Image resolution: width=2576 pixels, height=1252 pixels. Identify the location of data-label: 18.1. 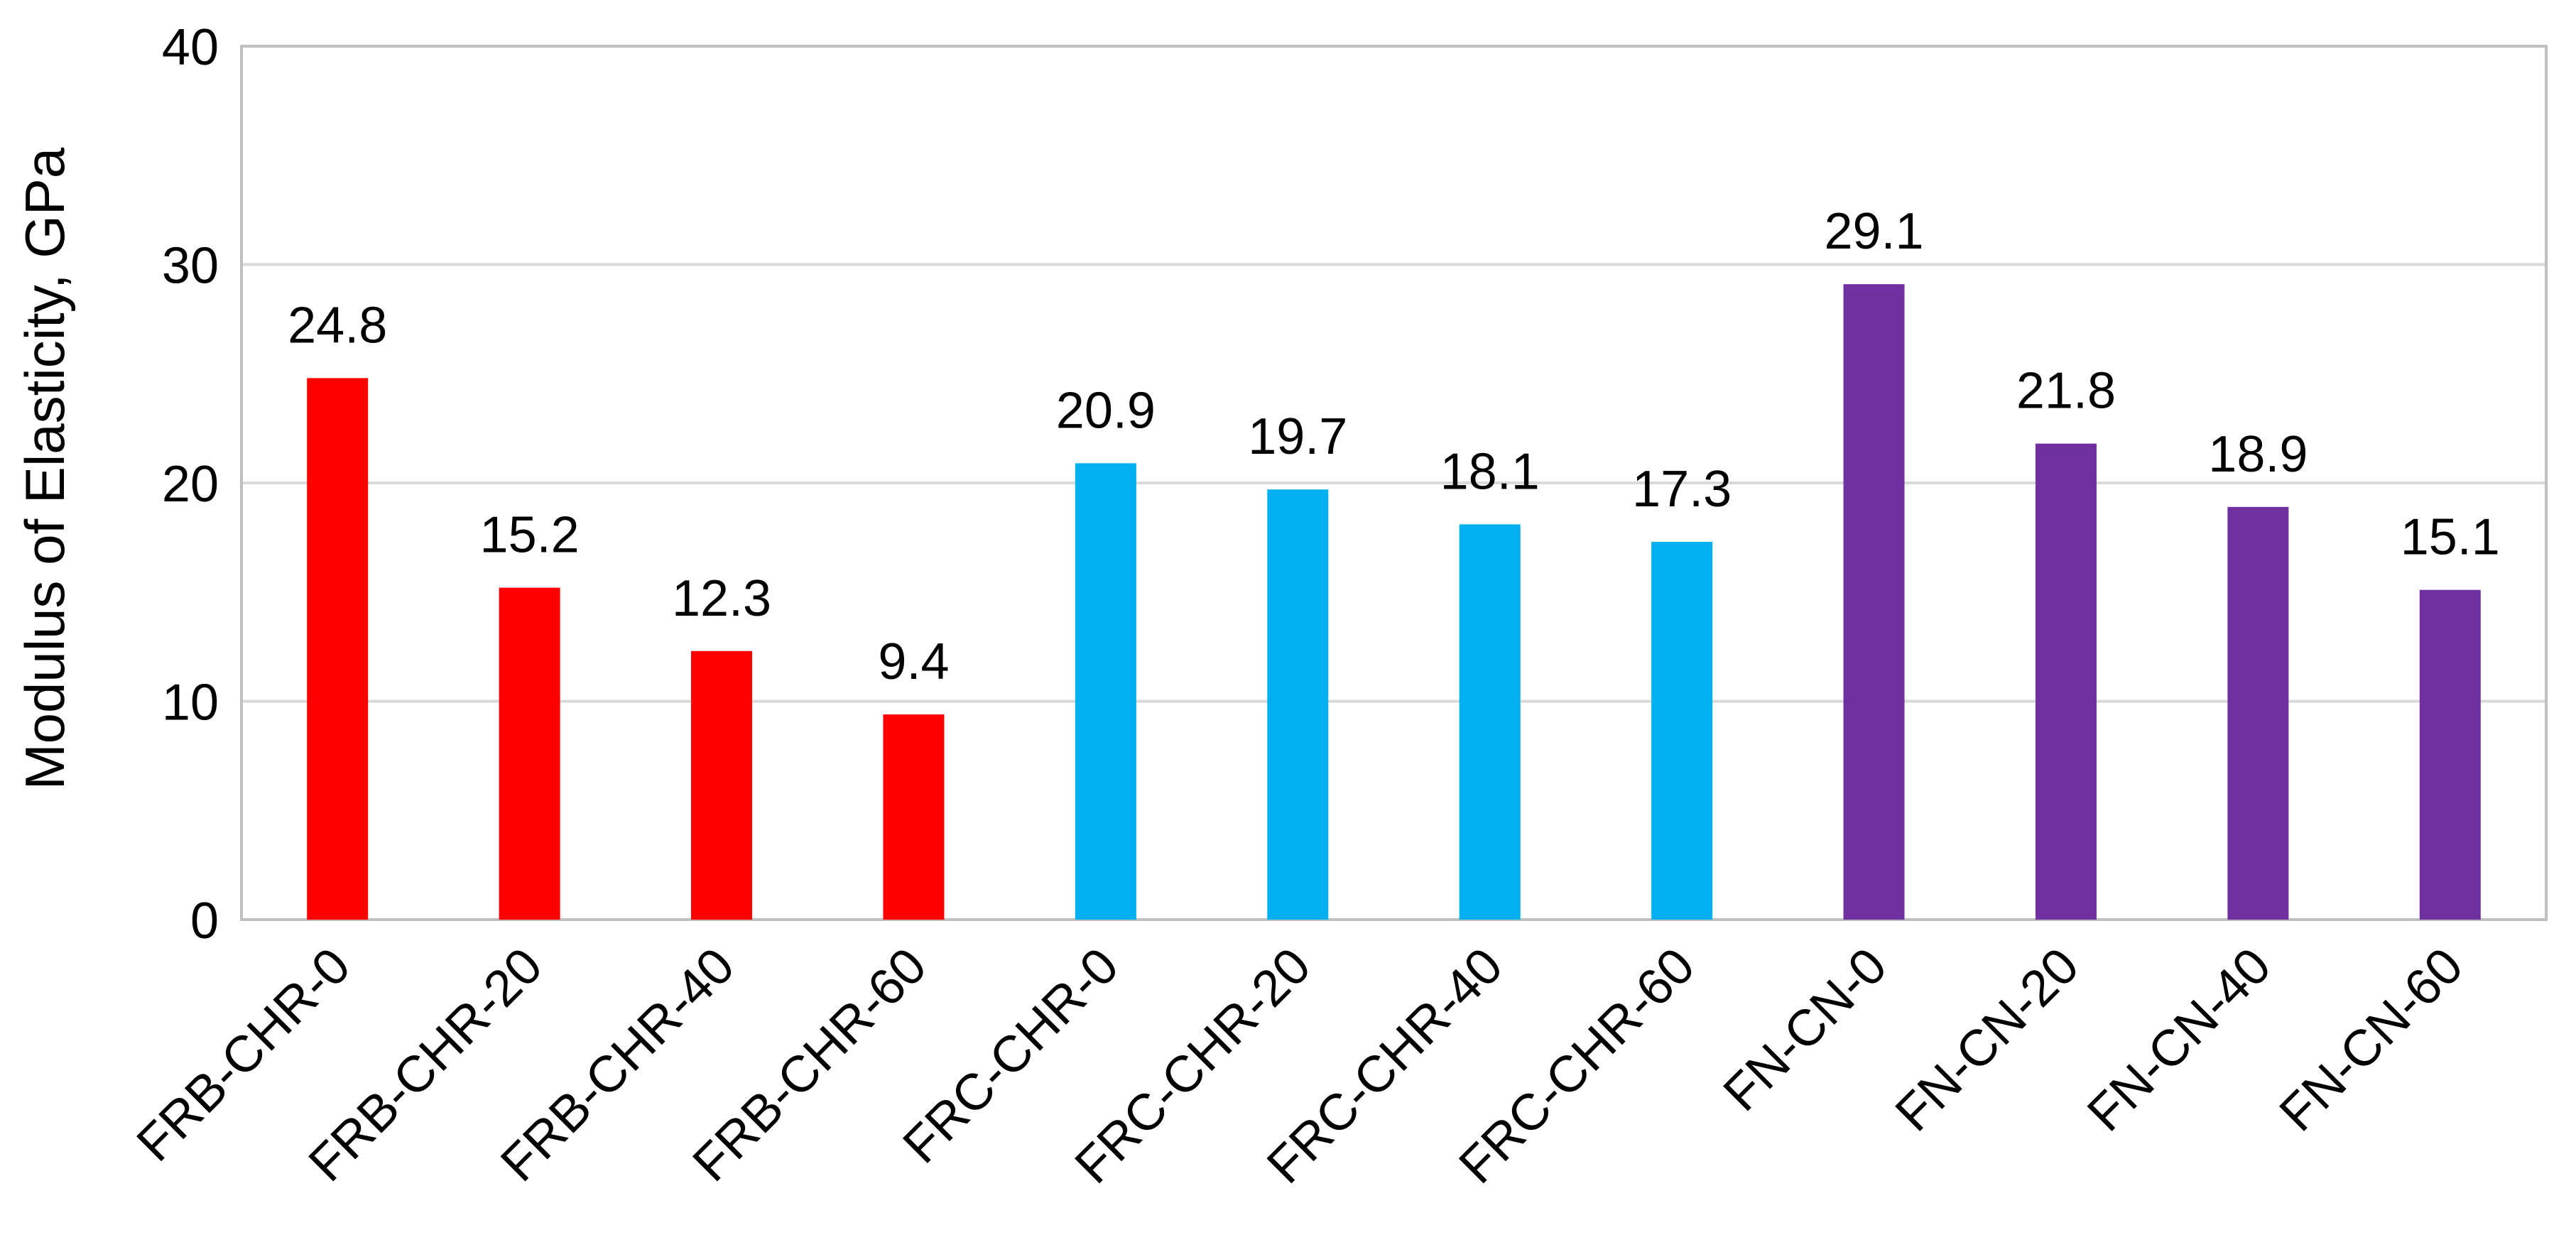
(1490, 471).